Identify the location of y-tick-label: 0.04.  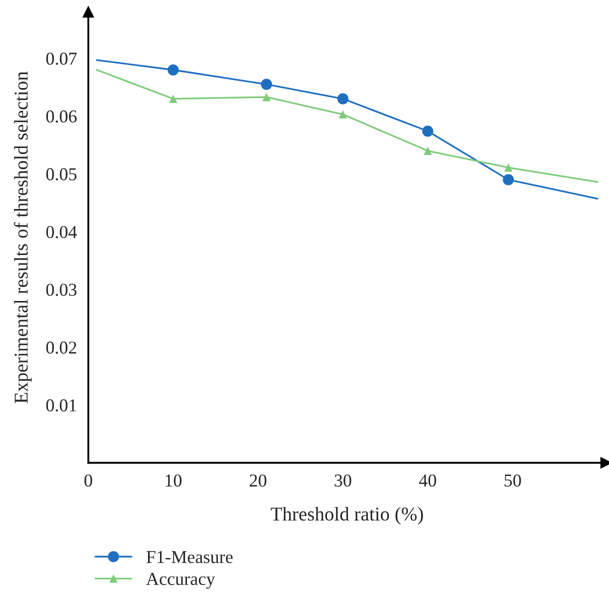
(61, 232).